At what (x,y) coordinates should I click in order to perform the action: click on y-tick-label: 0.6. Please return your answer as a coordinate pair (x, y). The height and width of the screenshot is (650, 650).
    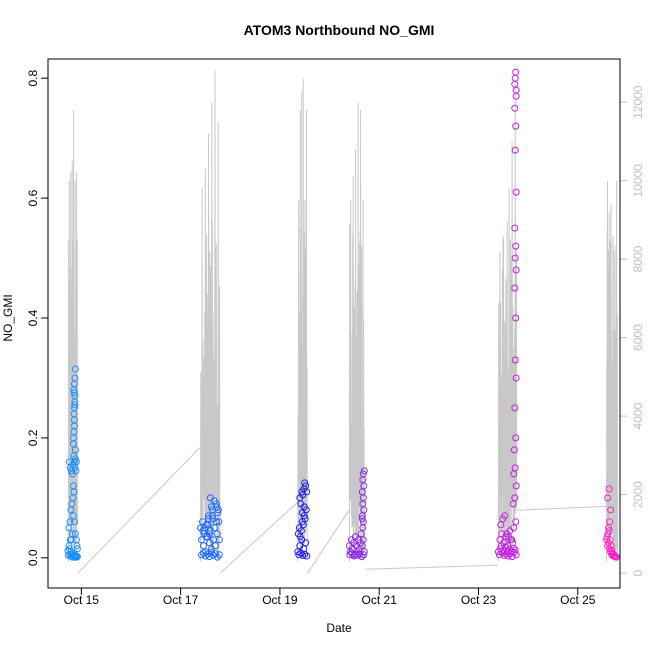
    Looking at the image, I should click on (33, 197).